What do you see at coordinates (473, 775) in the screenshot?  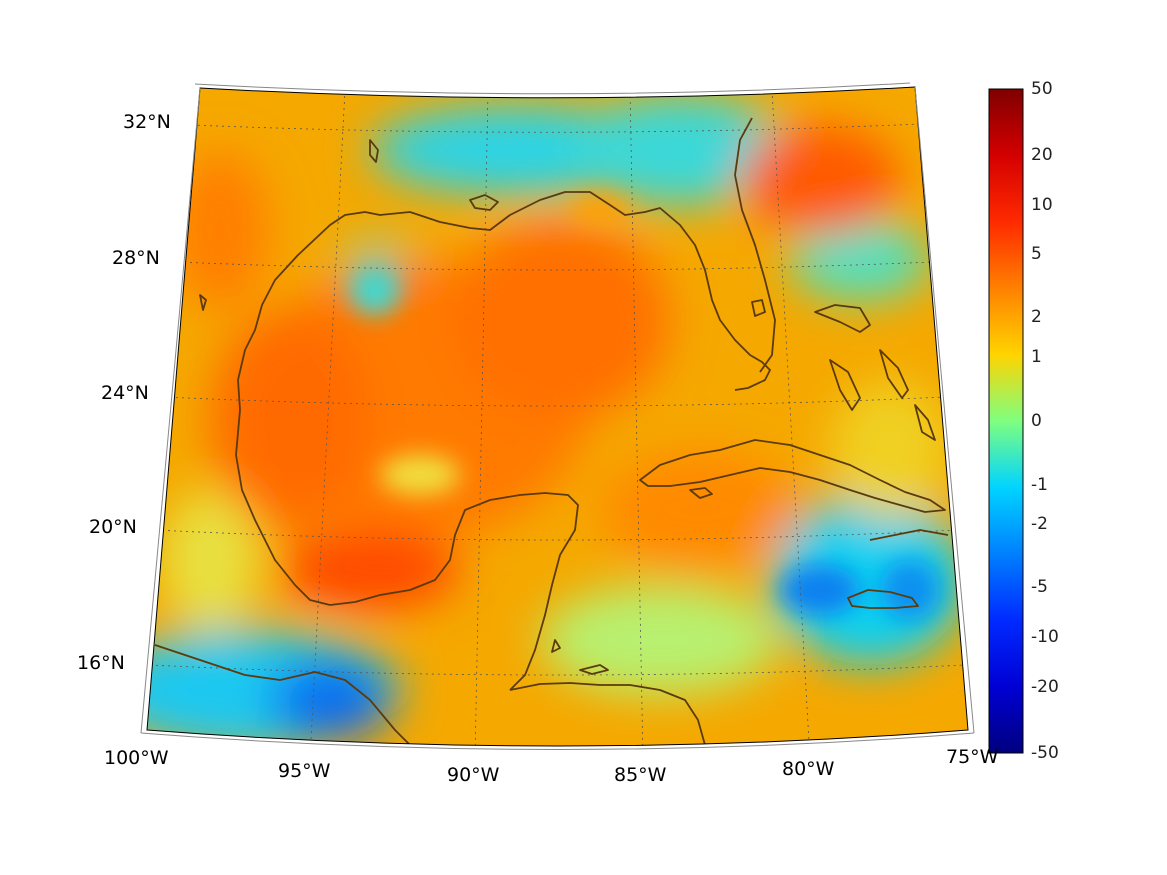 I see `lon-label-90w: 90°W` at bounding box center [473, 775].